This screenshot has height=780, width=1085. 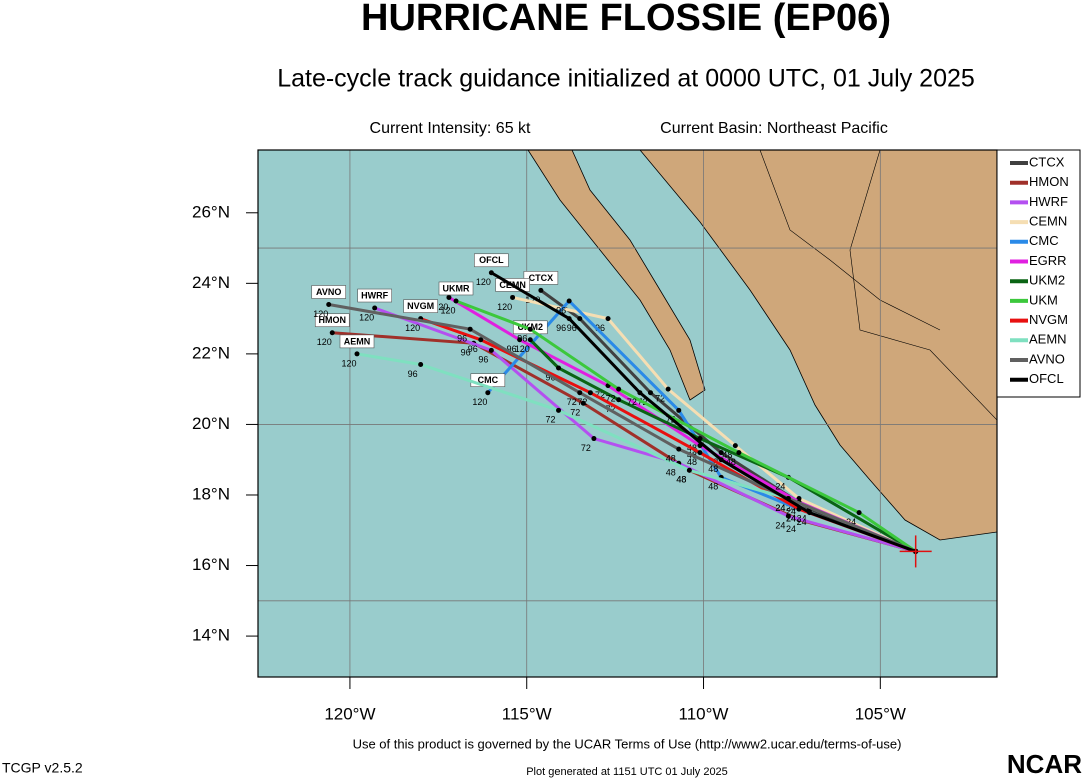 I want to click on lat-label: 24°N, so click(x=211, y=282).